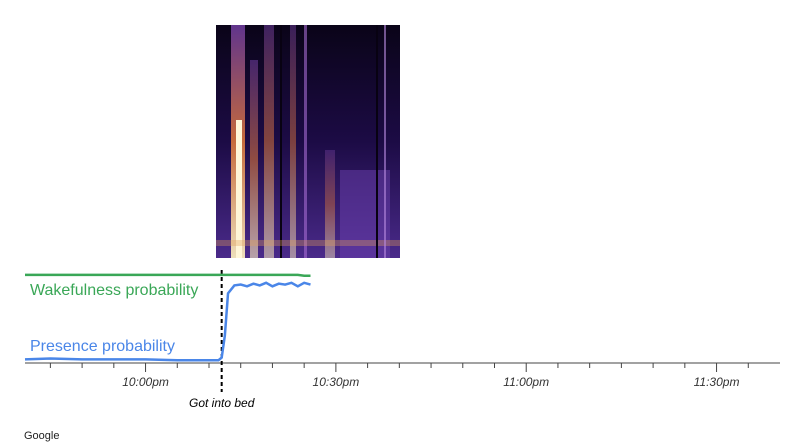 The width and height of the screenshot is (790, 446). What do you see at coordinates (102, 346) in the screenshot?
I see `series-label: Presence probability` at bounding box center [102, 346].